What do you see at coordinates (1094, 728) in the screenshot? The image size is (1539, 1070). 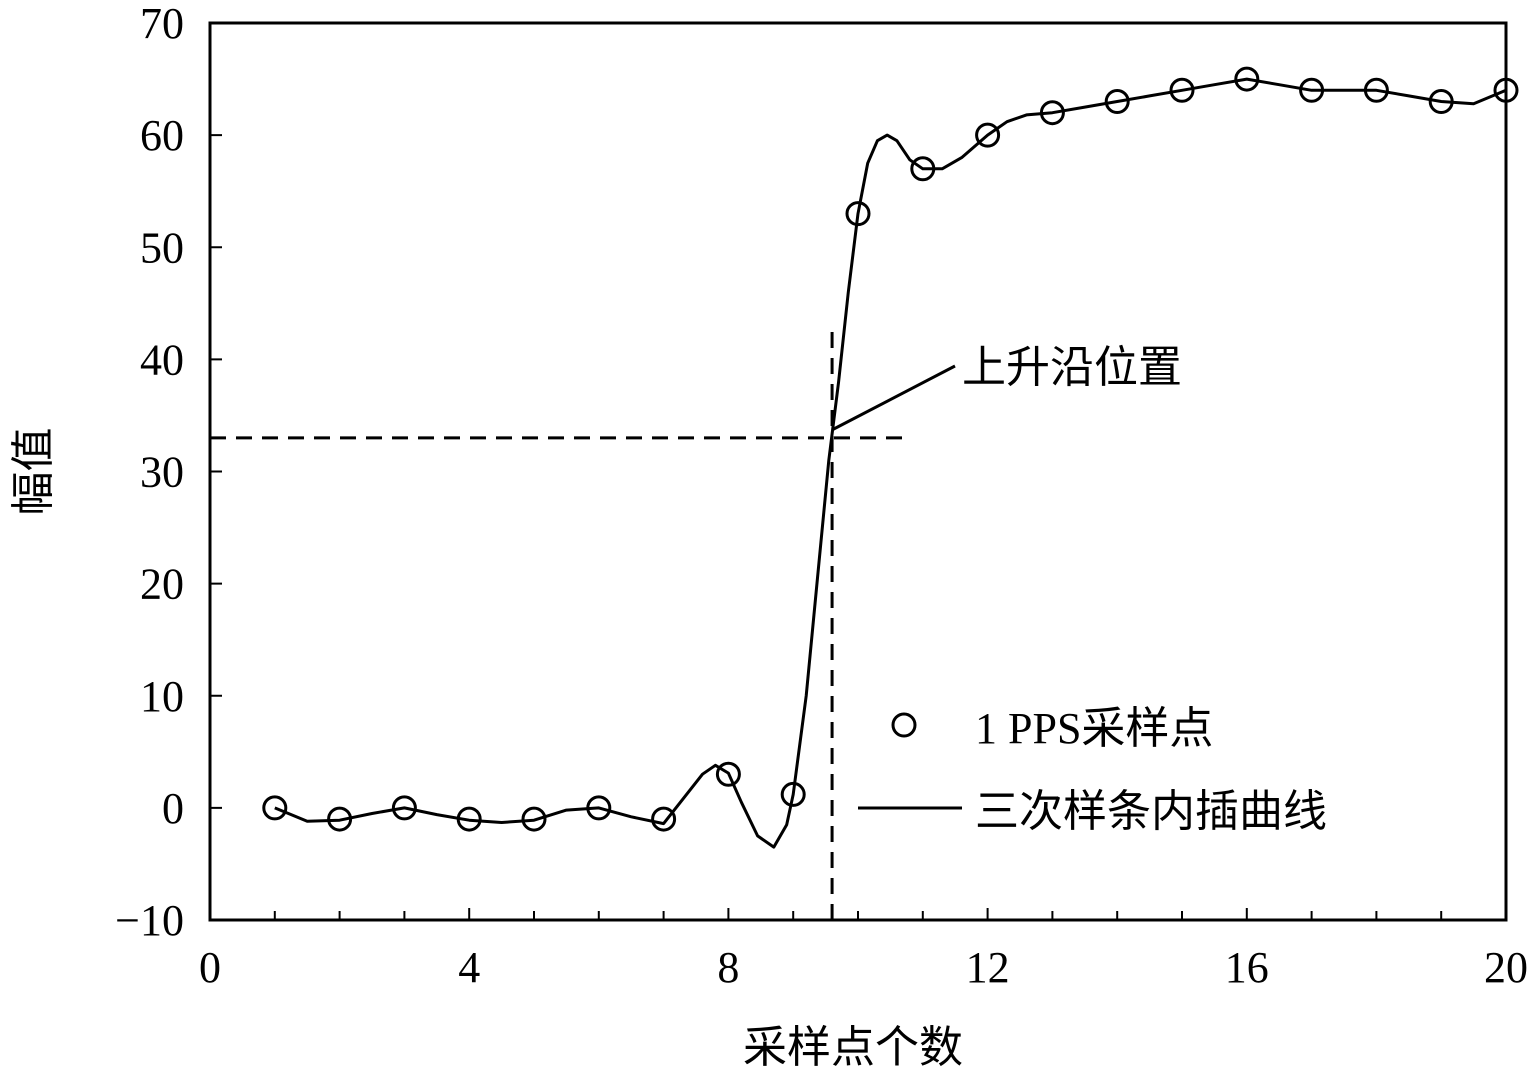 I see `legend-label-samples: 1 PPS采样点` at bounding box center [1094, 728].